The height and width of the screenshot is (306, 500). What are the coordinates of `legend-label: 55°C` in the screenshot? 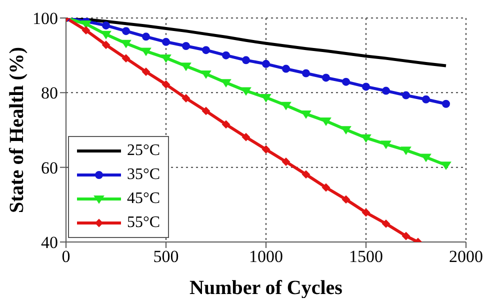 It's located at (143, 223).